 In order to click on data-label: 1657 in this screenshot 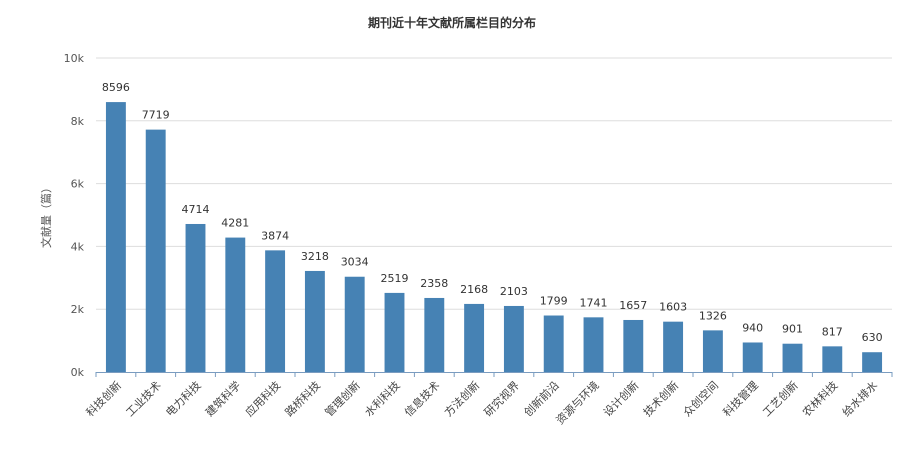, I will do `click(633, 305)`.